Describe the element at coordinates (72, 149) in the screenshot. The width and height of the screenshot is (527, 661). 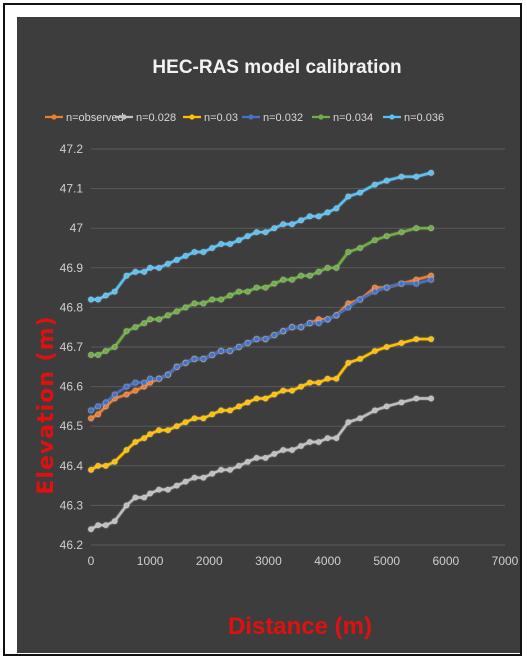
I see `y-tick-label: 47.2` at that location.